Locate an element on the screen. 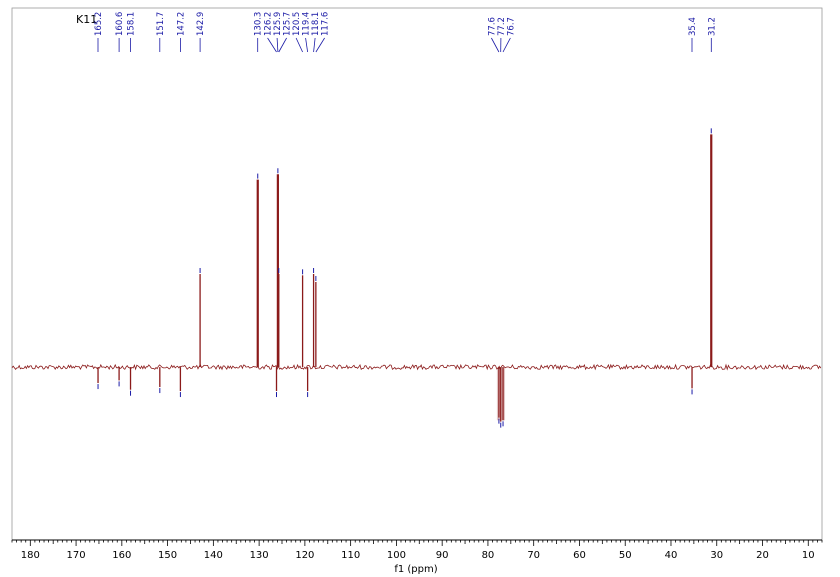  x-tick-label: 60 is located at coordinates (579, 555).